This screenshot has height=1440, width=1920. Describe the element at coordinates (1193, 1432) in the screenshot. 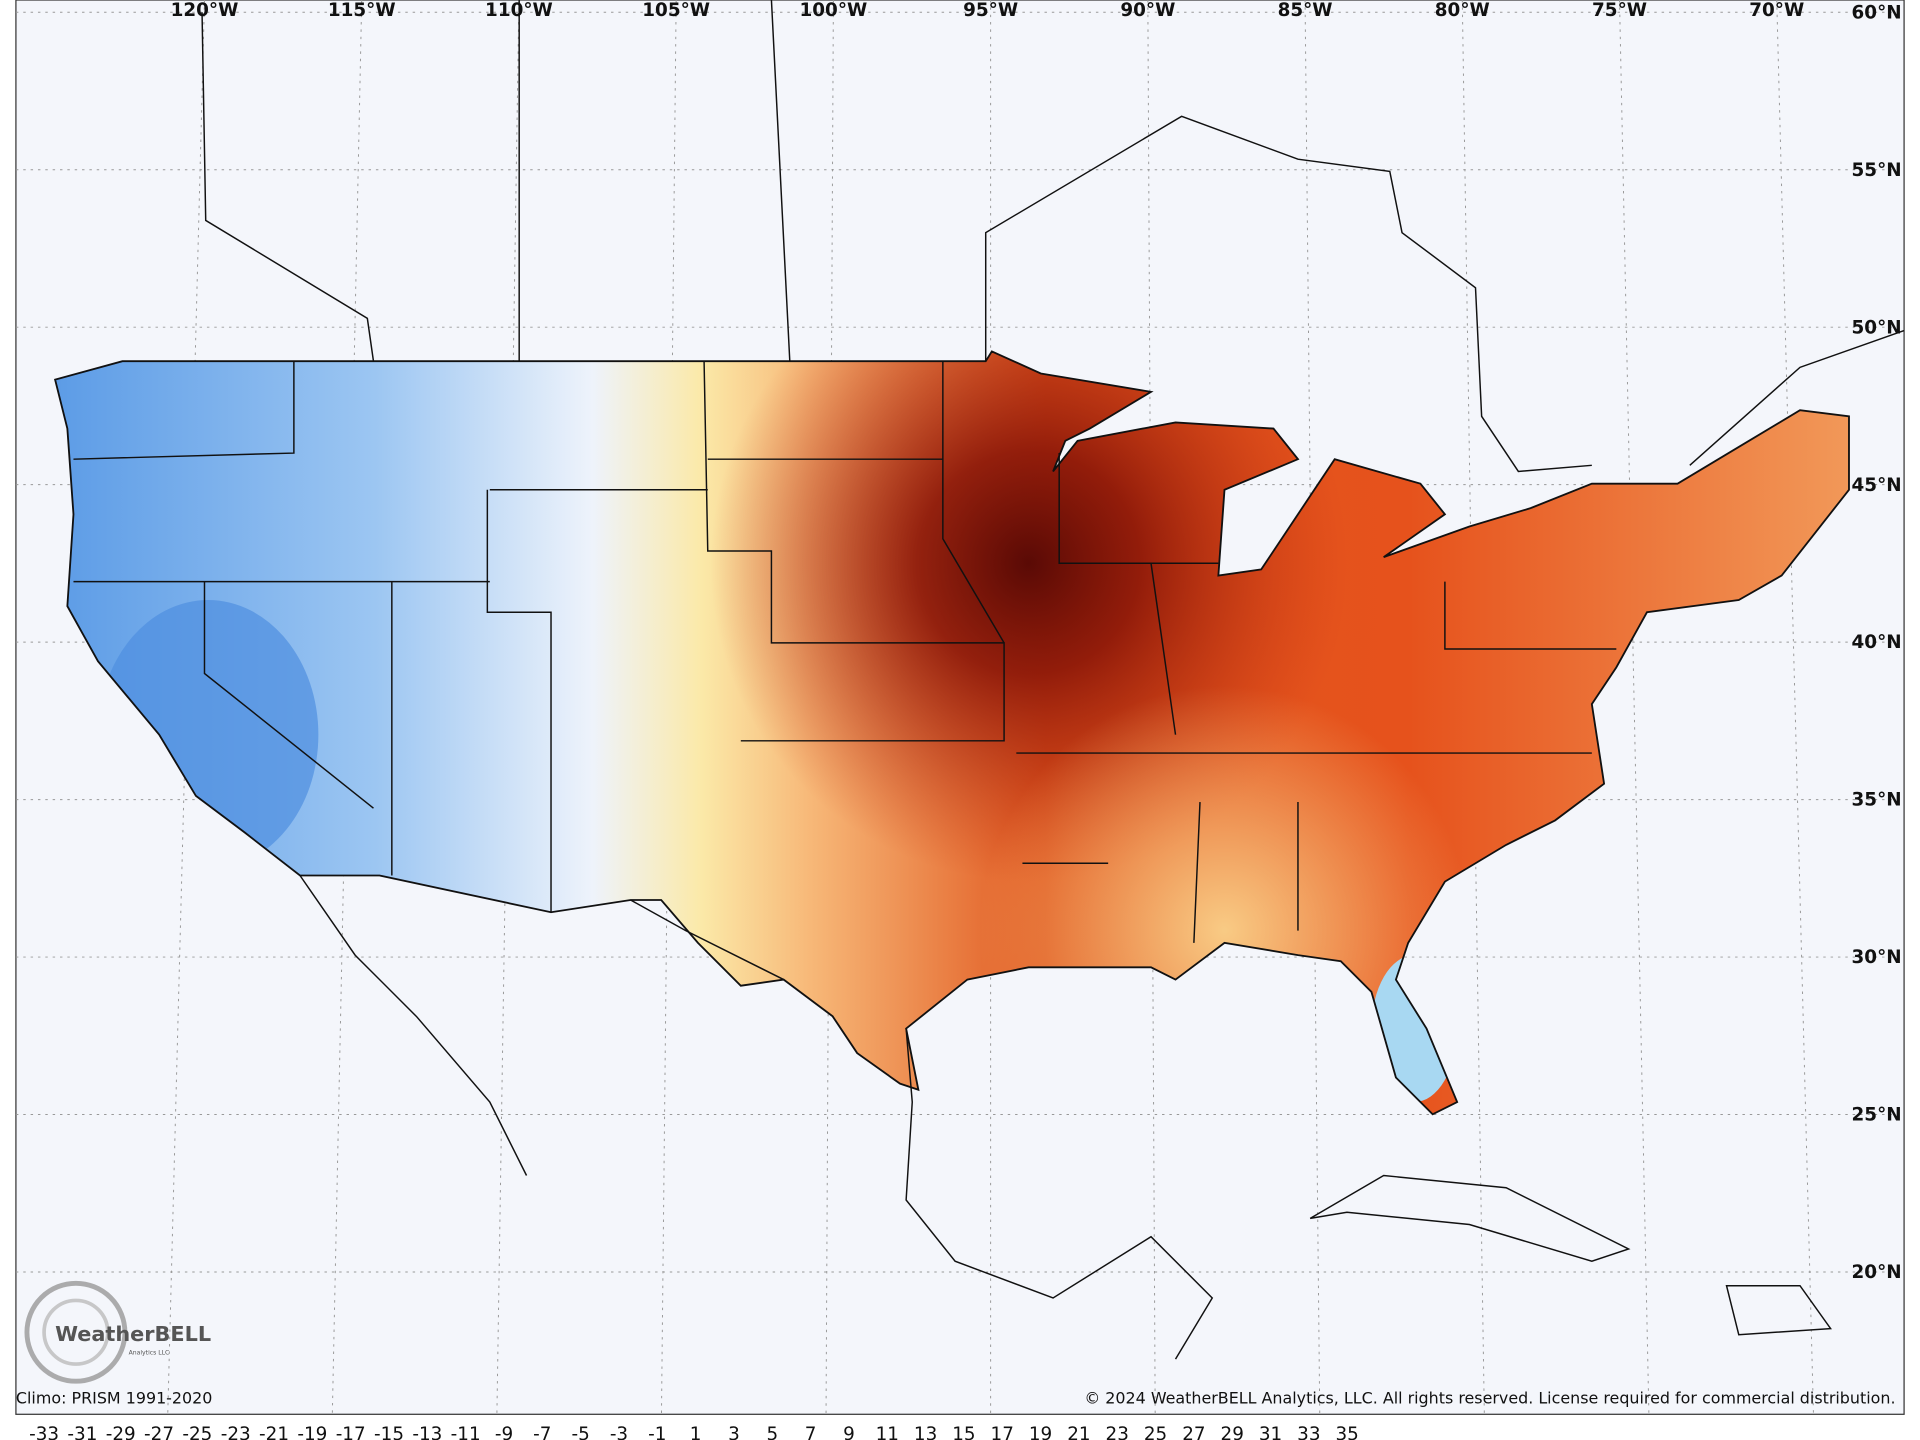

I see `colorbar-tick-label: 27` at that location.